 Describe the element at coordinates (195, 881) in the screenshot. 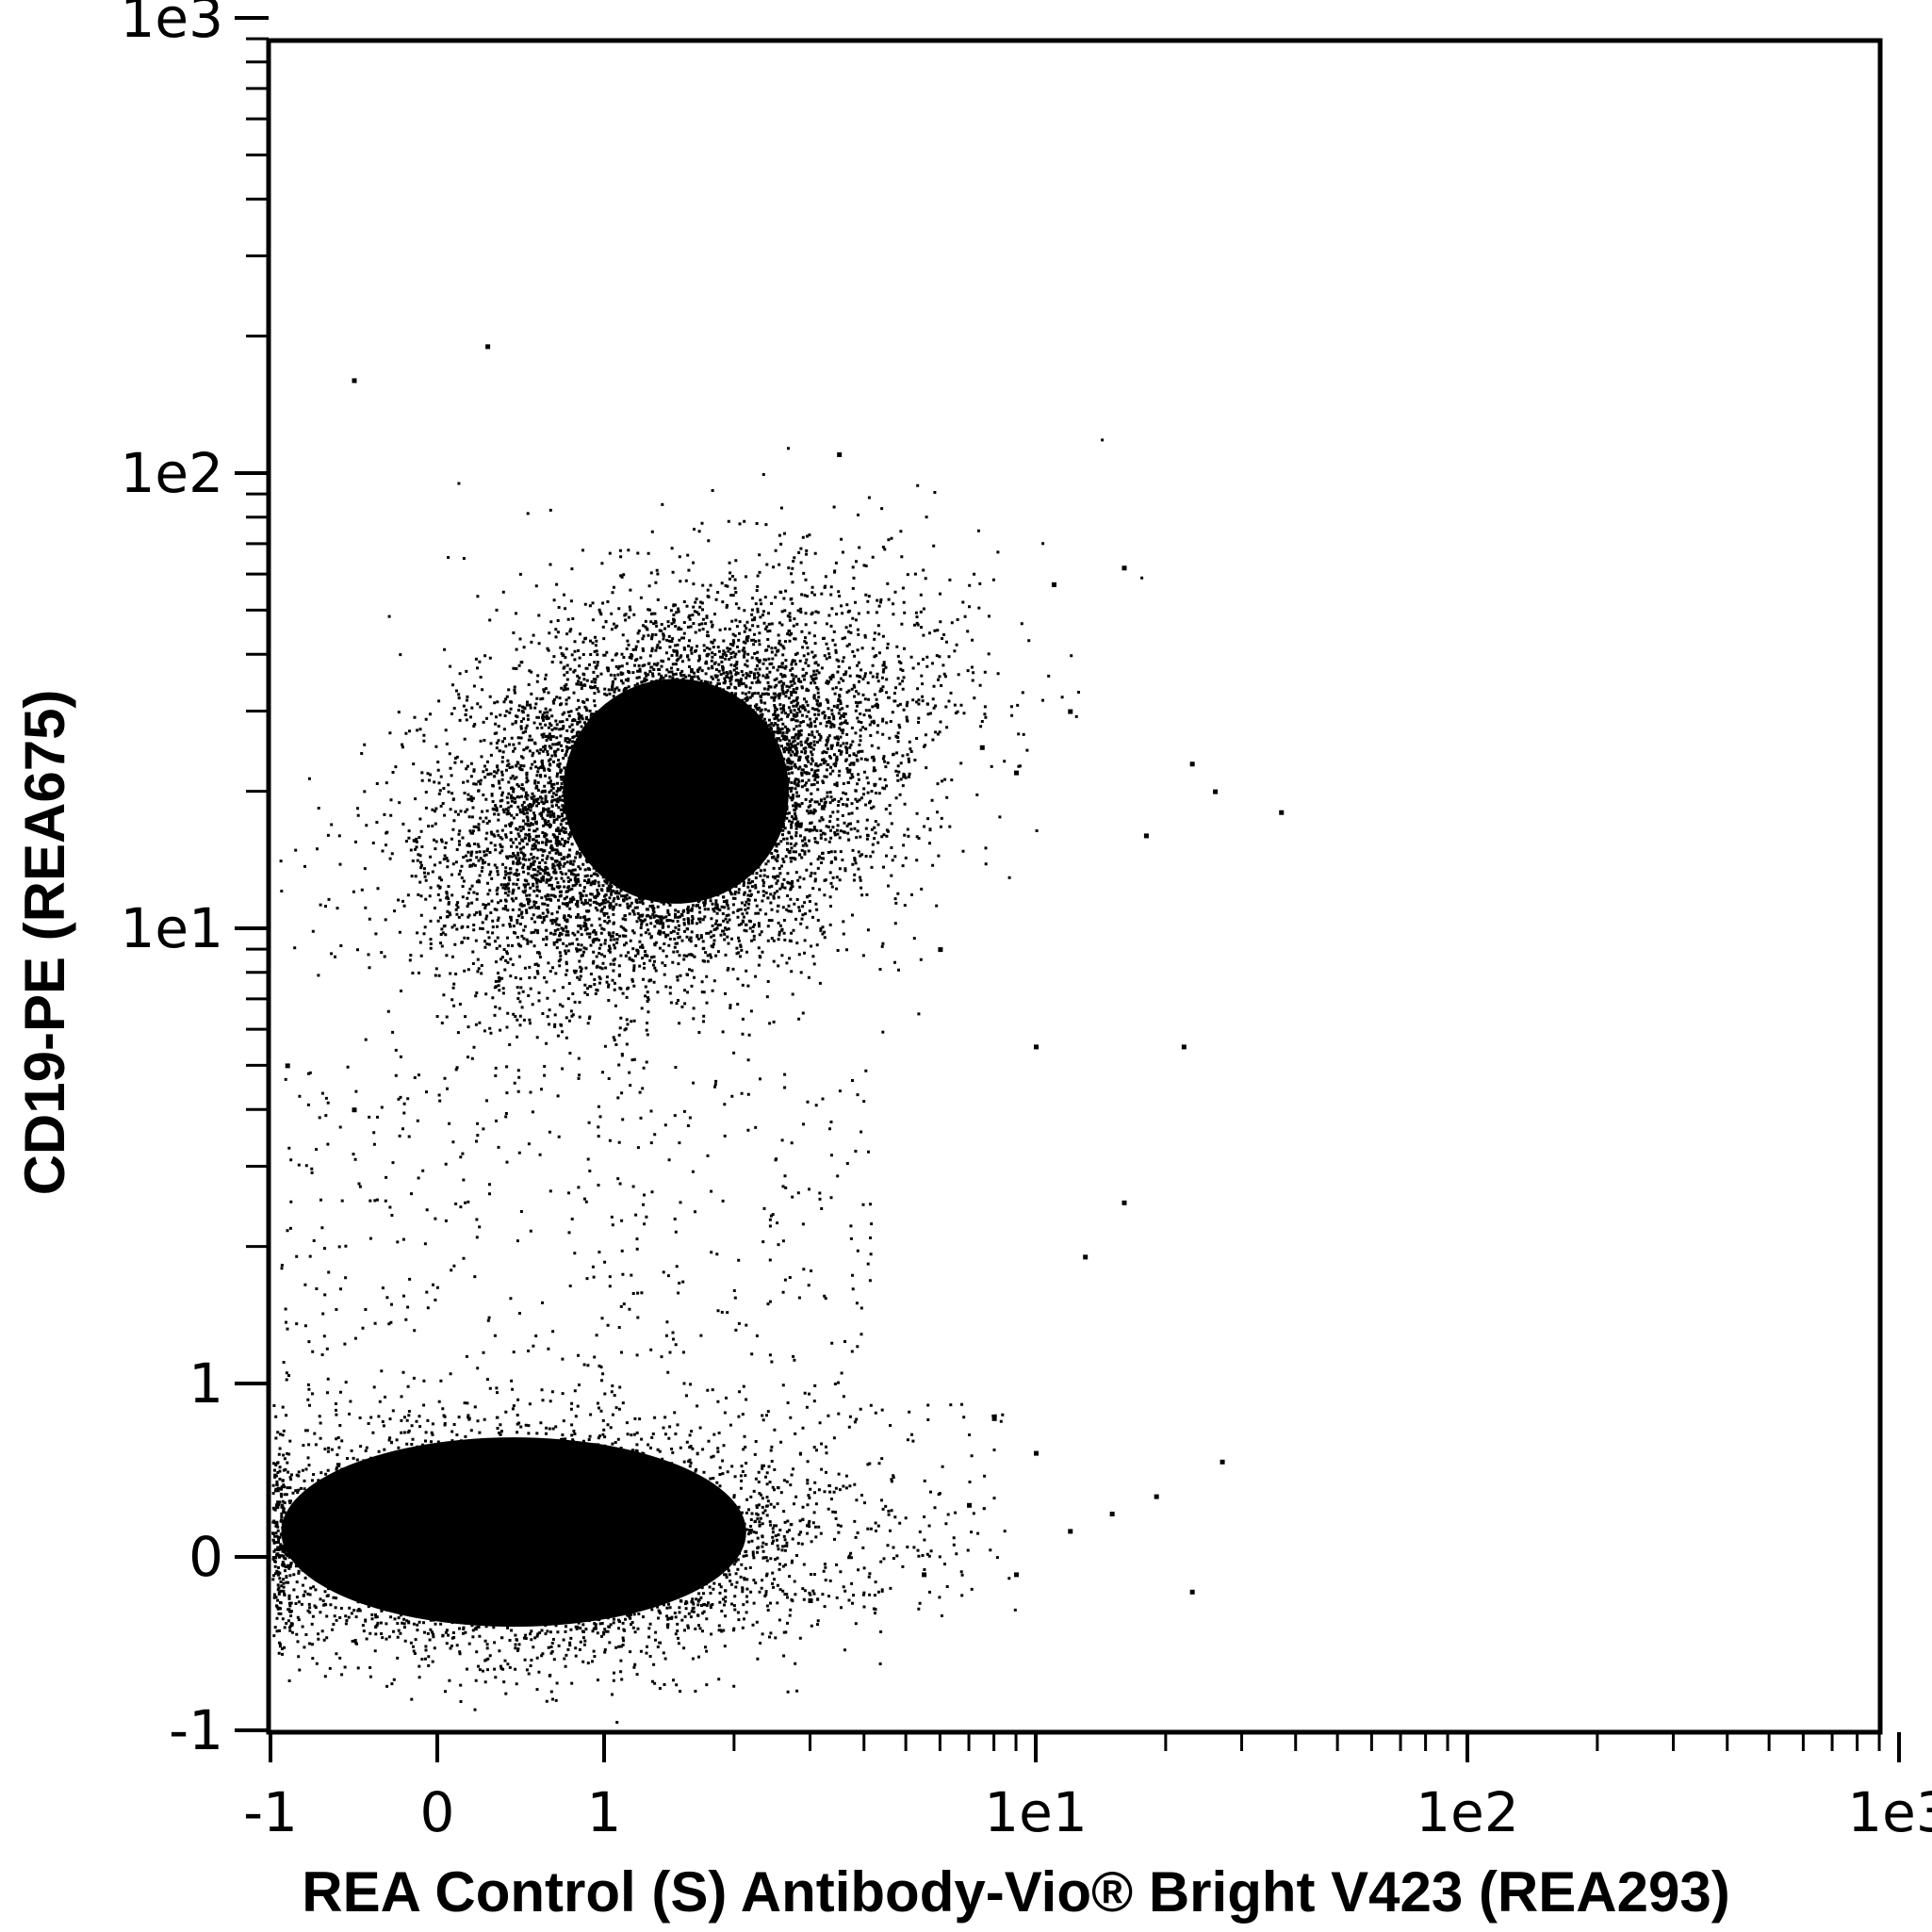

I see `y-axis: -1 0 1 1e1 1e2 1e3` at that location.